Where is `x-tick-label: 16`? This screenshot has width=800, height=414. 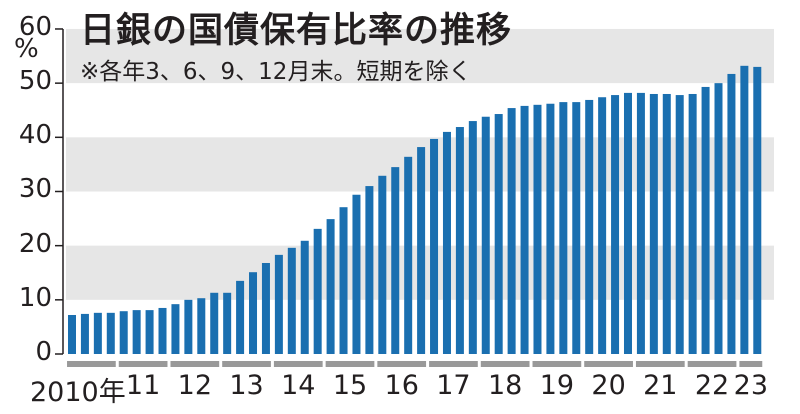
x-tick-label: 16 is located at coordinates (401, 385).